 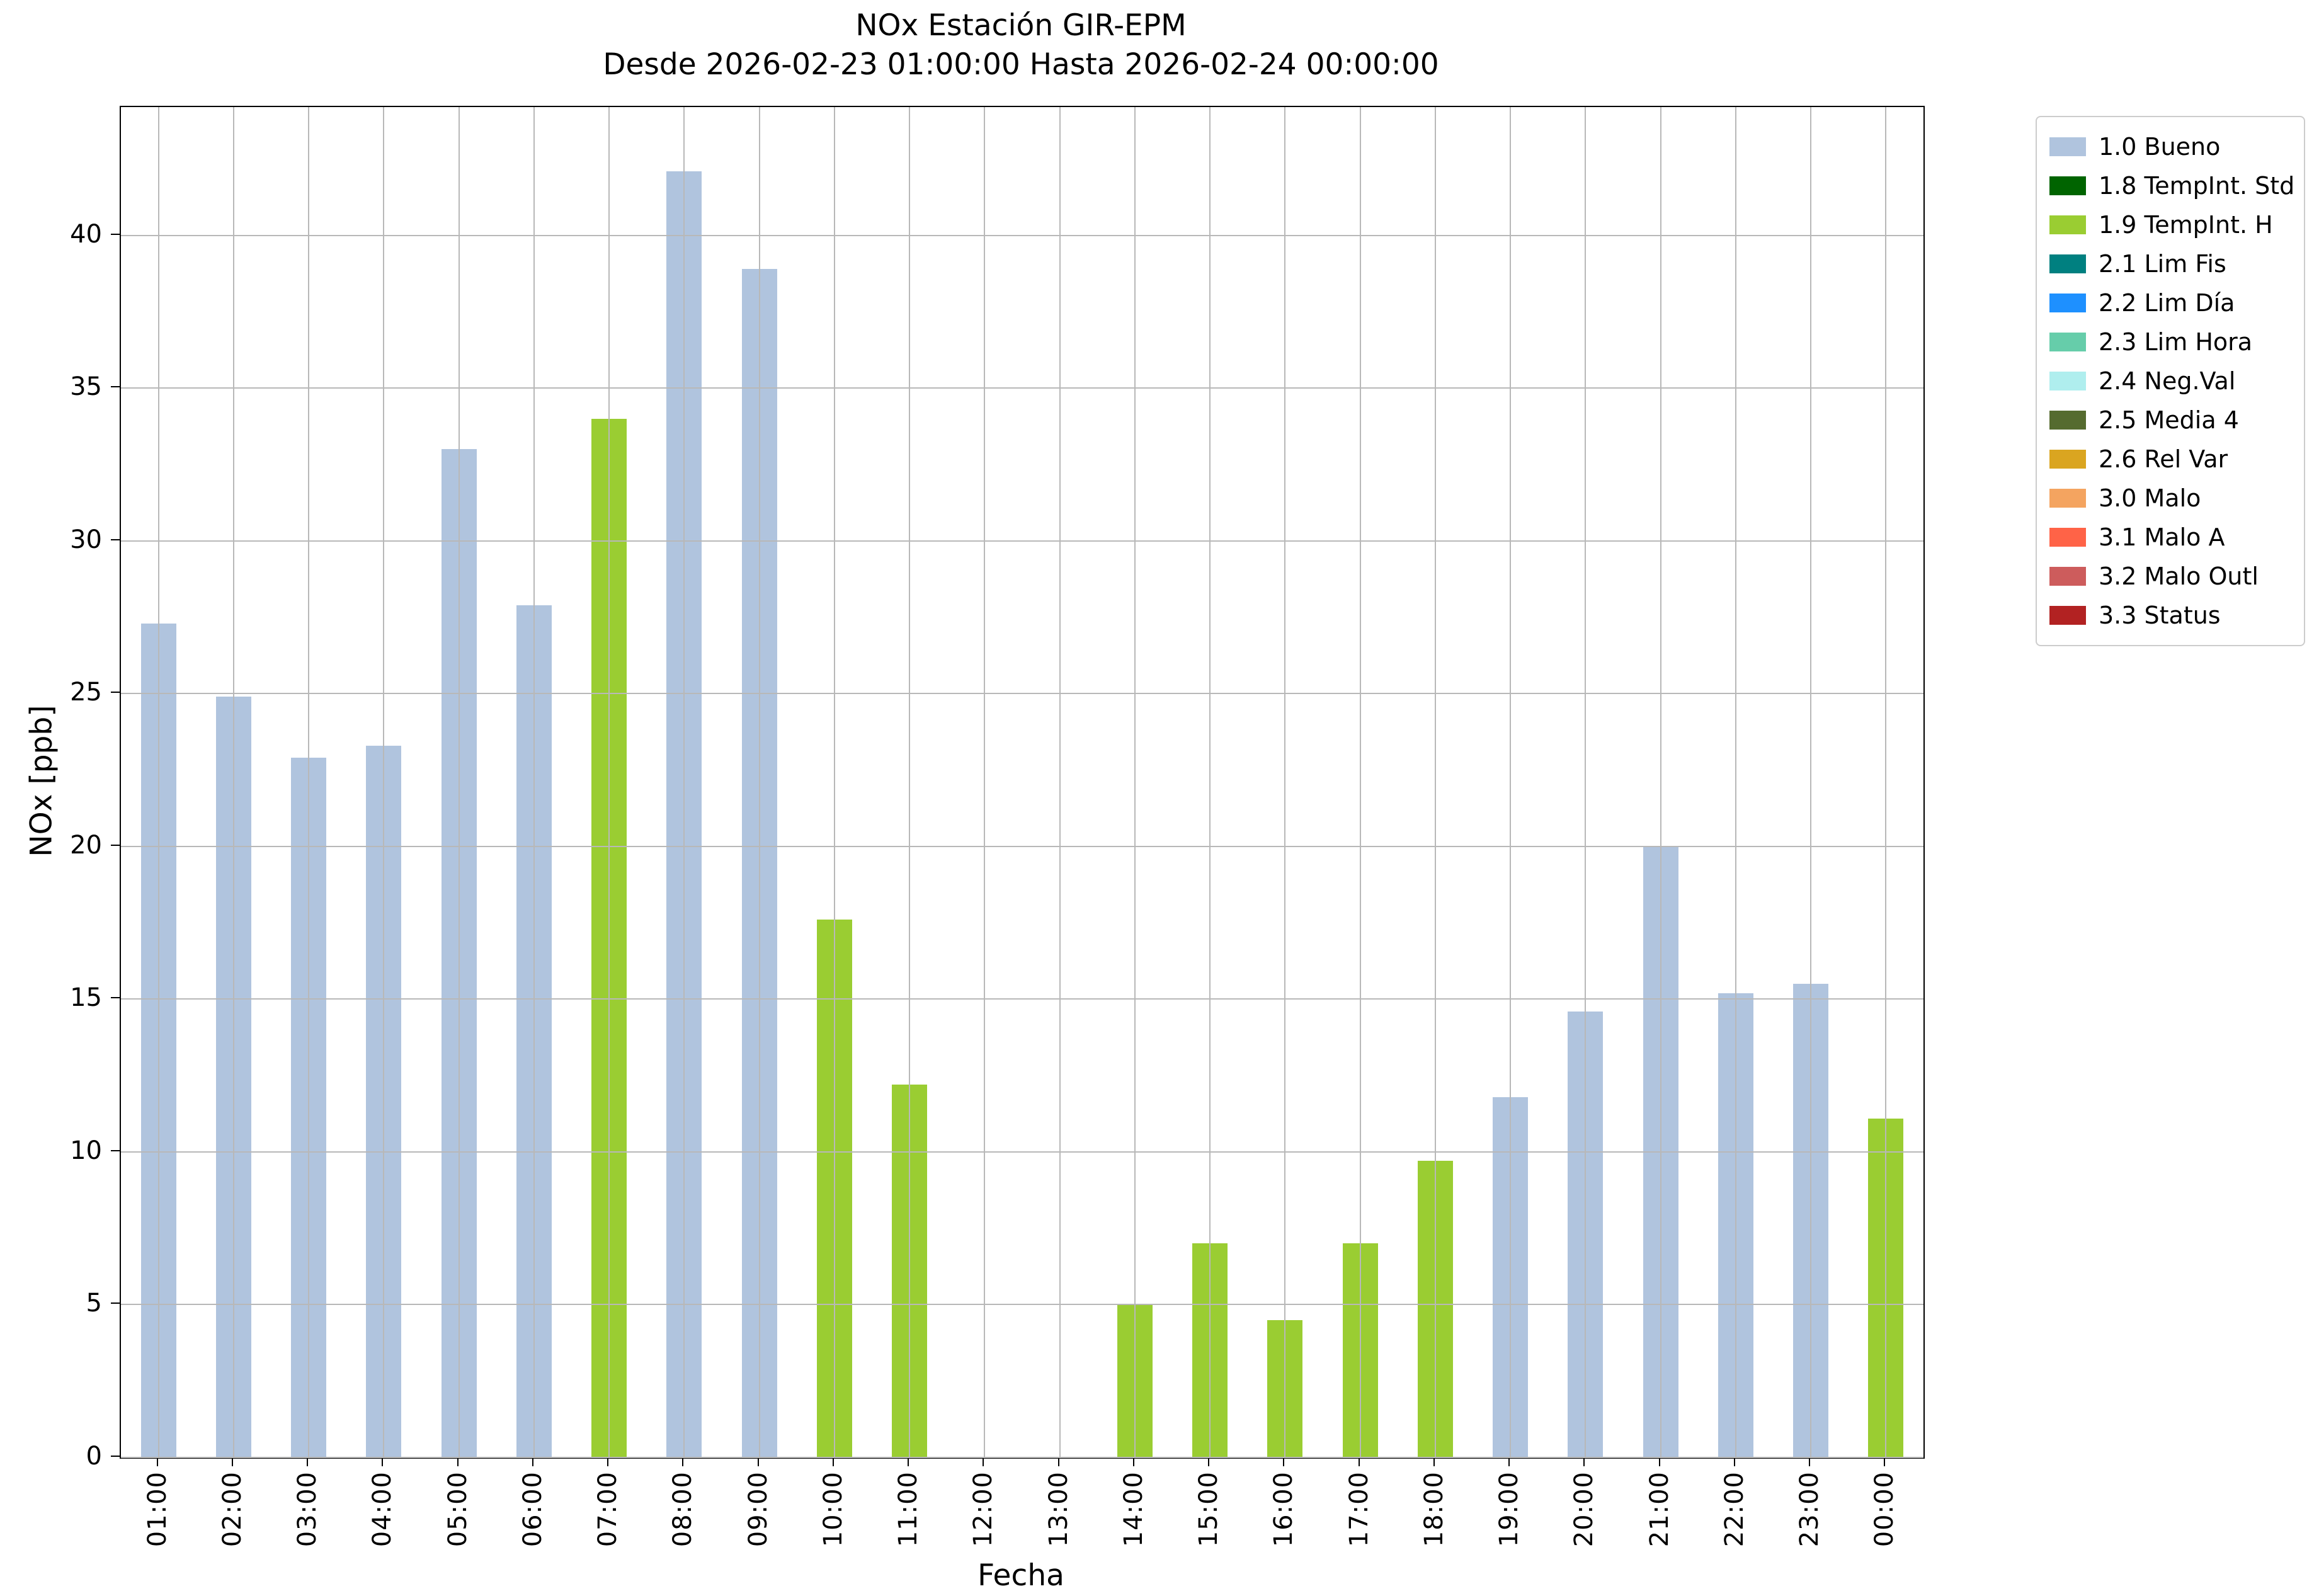 I want to click on x-tick-label-22:00: 22:00, so click(x=1734, y=1509).